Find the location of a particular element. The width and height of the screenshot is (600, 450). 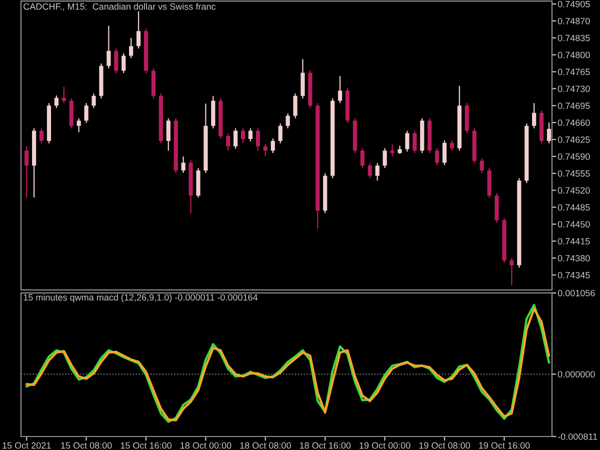

x-tick-label: 15 Oct 16:00 is located at coordinates (146, 445).